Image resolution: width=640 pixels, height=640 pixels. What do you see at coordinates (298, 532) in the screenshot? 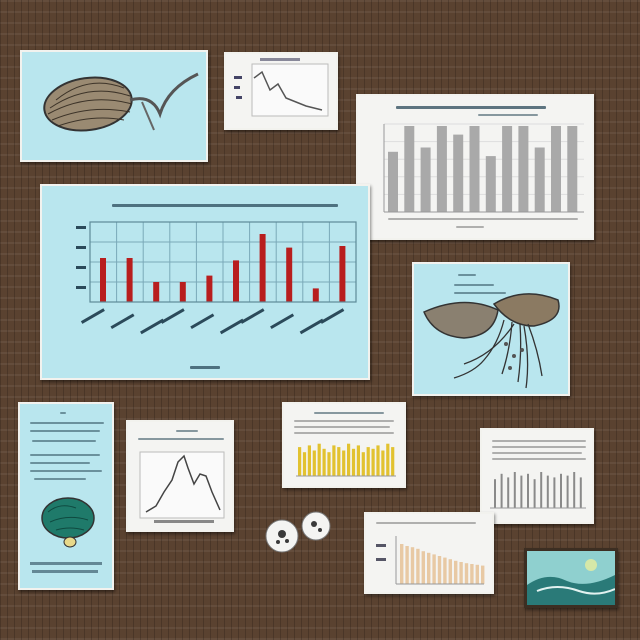
I see `pushpin-icon` at bounding box center [298, 532].